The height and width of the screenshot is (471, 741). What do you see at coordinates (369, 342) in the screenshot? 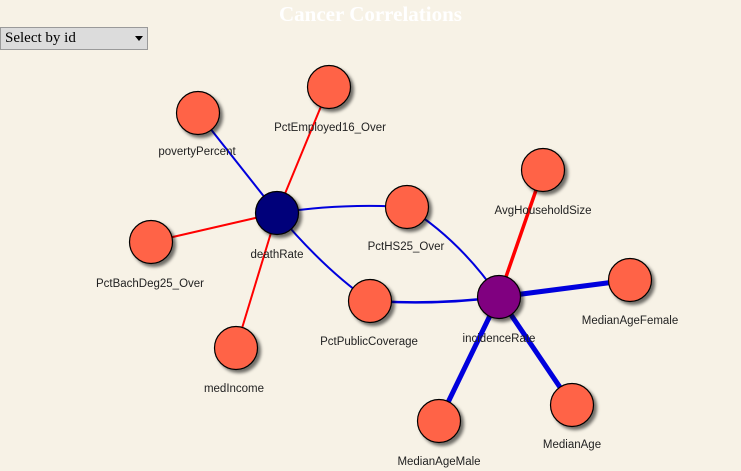
I see `label-PctPublicCoverage: PctPublicCoverage` at bounding box center [369, 342].